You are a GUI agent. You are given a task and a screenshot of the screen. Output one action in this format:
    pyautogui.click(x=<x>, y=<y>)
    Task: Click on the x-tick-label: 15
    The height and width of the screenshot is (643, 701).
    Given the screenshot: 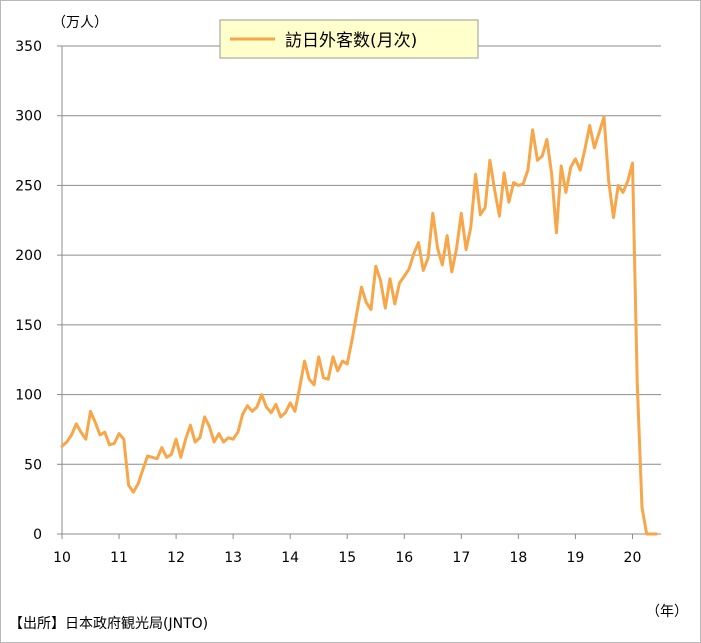 What is the action you would take?
    pyautogui.click(x=347, y=558)
    